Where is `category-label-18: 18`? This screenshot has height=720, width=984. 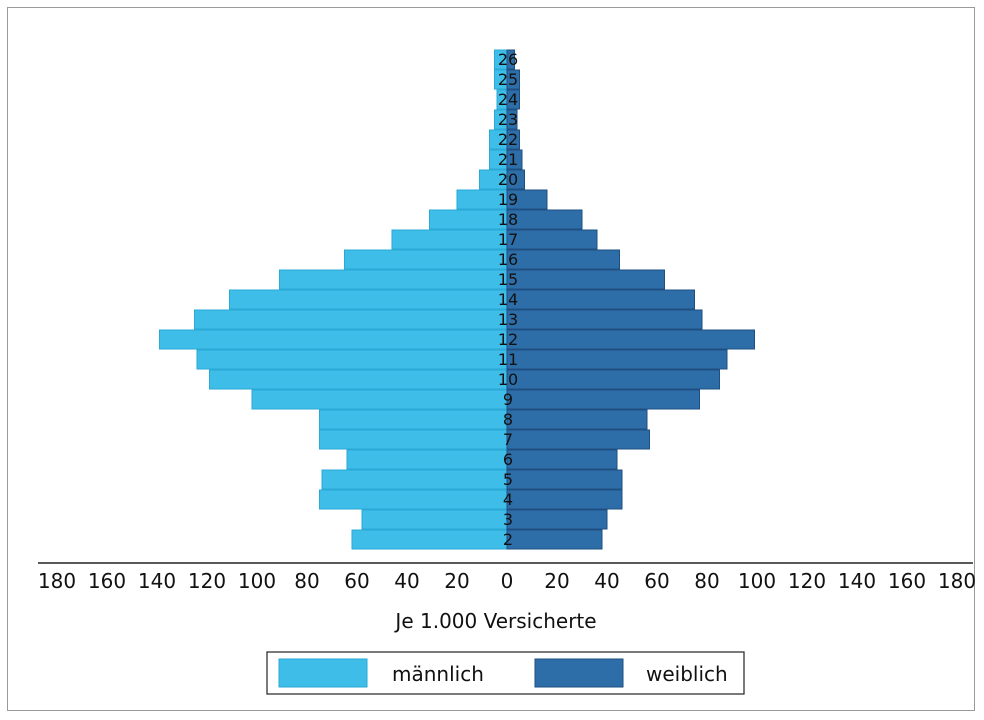
category-label-18: 18 is located at coordinates (508, 219).